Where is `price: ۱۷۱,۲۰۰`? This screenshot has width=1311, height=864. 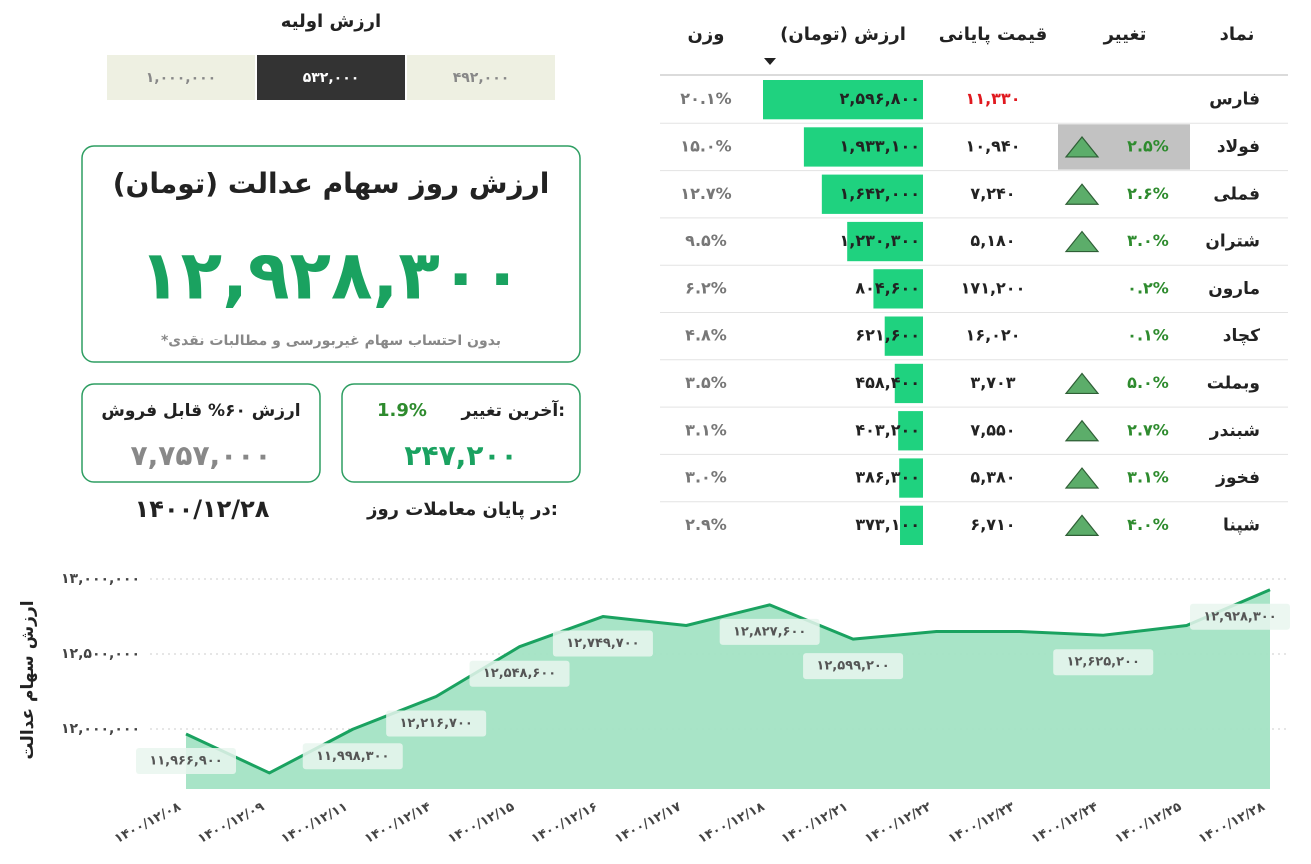
price: ۱۷۱,۲۰۰ is located at coordinates (993, 287).